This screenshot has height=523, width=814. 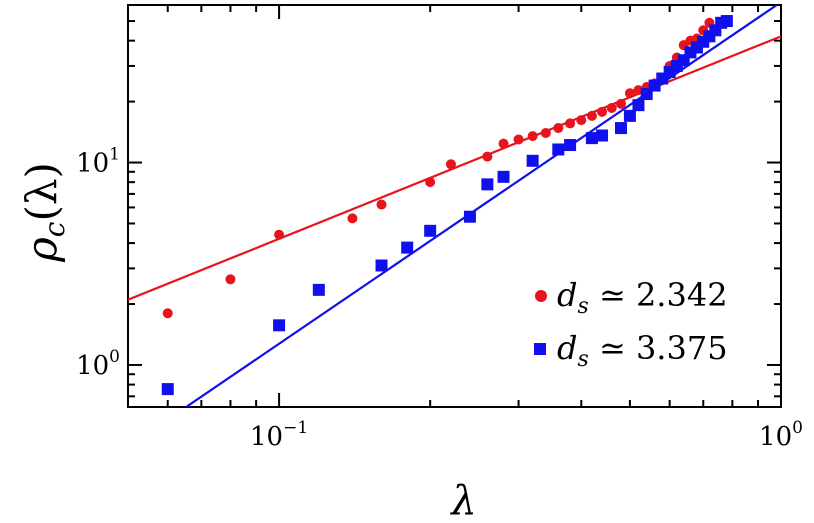 I want to click on y-label-main: ρ, so click(x=41, y=250).